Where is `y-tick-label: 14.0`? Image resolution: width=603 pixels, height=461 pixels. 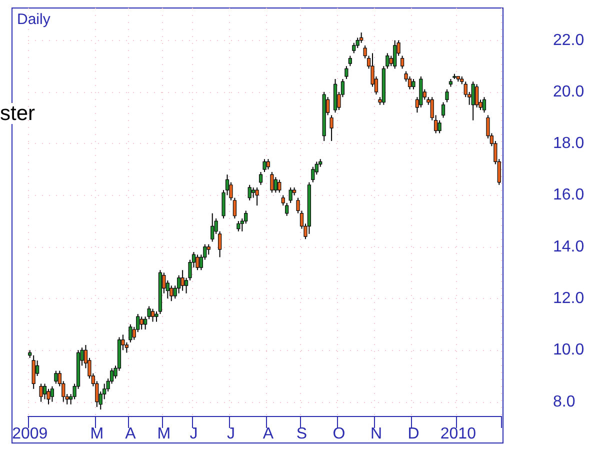 y-tick-label: 14.0 is located at coordinates (568, 247).